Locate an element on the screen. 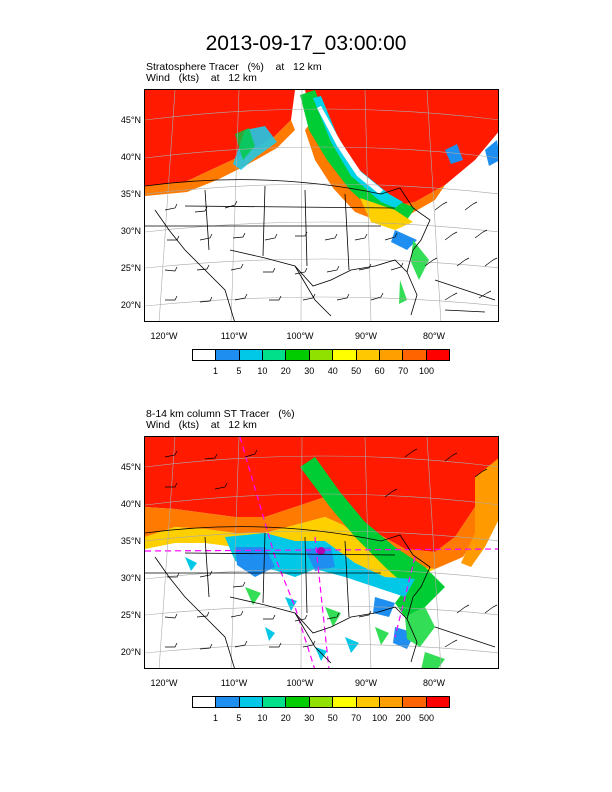 Image resolution: width=612 pixels, height=792 pixels. colorbar-label: 40 is located at coordinates (332, 371).